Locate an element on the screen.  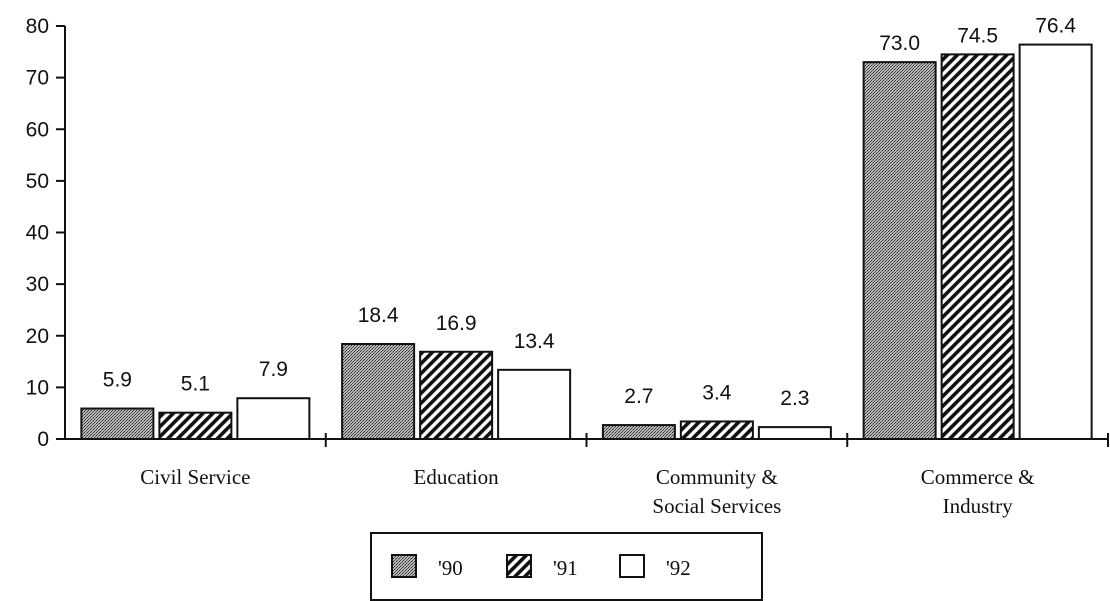
x-category-label: Community & is located at coordinates (717, 477).